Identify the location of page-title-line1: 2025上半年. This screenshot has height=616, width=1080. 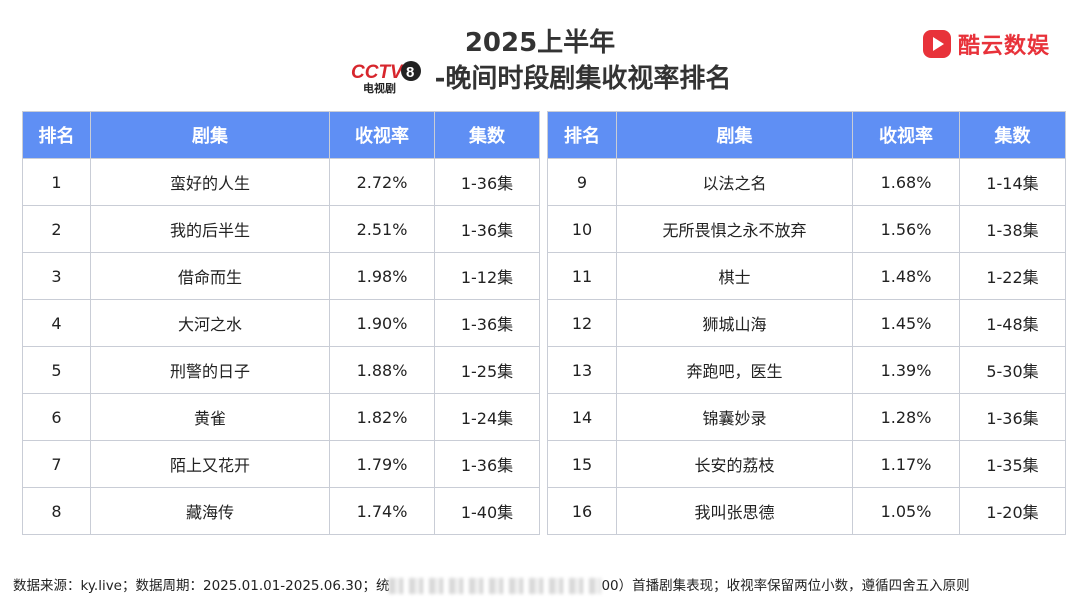
(540, 43).